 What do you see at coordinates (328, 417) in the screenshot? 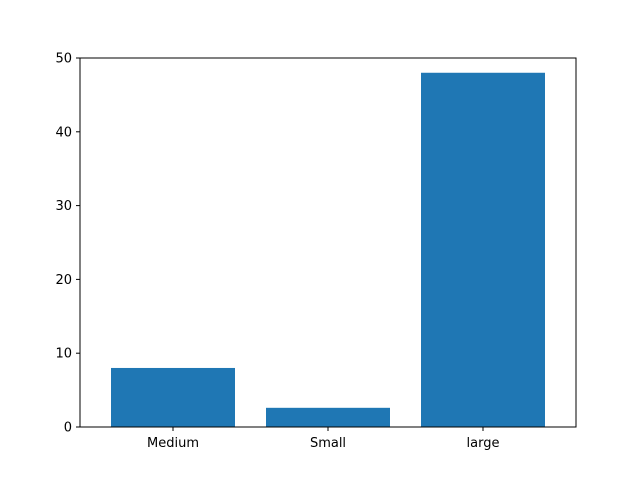
I see `bar-small` at bounding box center [328, 417].